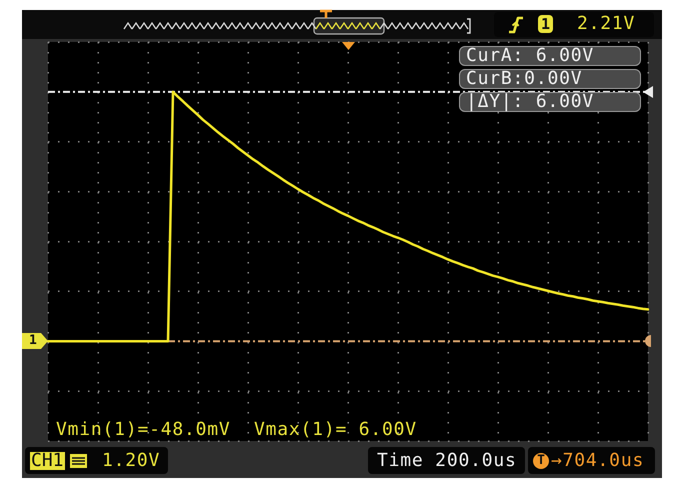 This screenshot has width=680, height=485. I want to click on text: Vmin(1)=-48.0mV, so click(143, 429).